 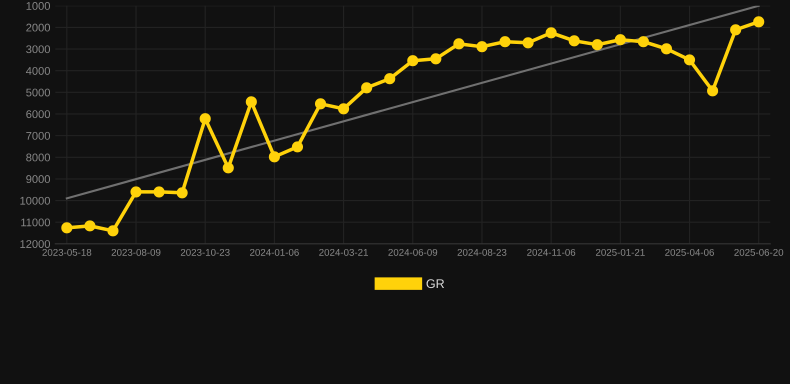 I want to click on x-tick-label: 2025-01-21, so click(x=620, y=252).